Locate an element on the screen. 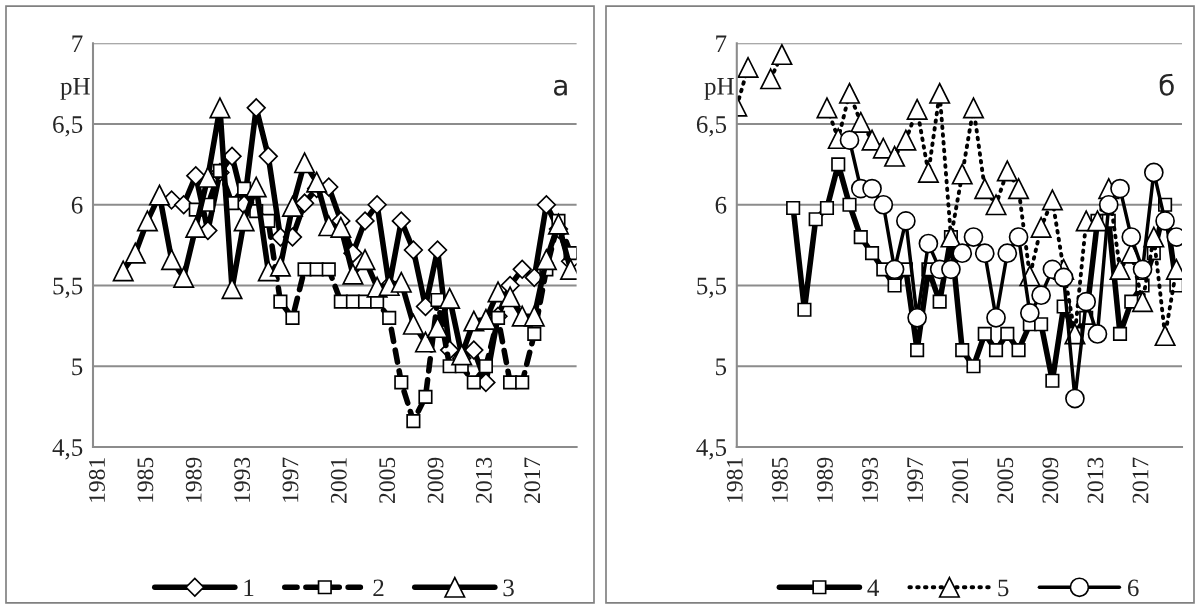 This screenshot has width=1200, height=609. annotation: а is located at coordinates (560, 87).